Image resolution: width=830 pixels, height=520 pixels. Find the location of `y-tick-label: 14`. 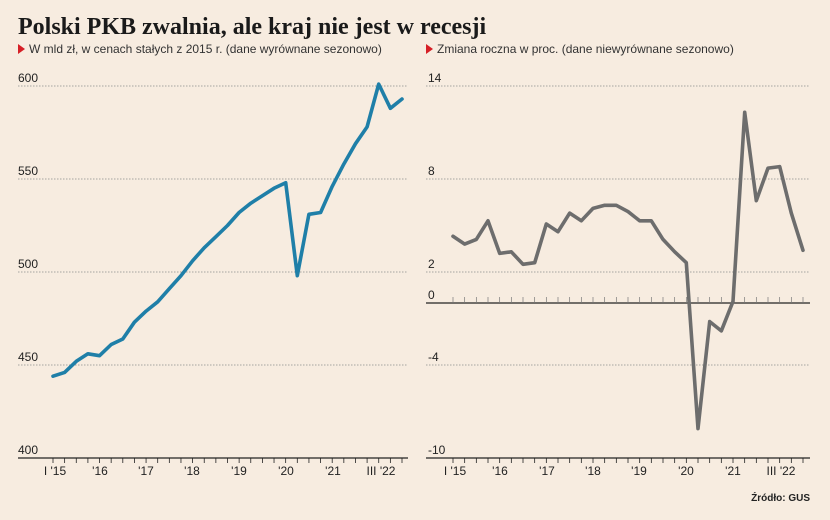

y-tick-label: 14 is located at coordinates (435, 78).